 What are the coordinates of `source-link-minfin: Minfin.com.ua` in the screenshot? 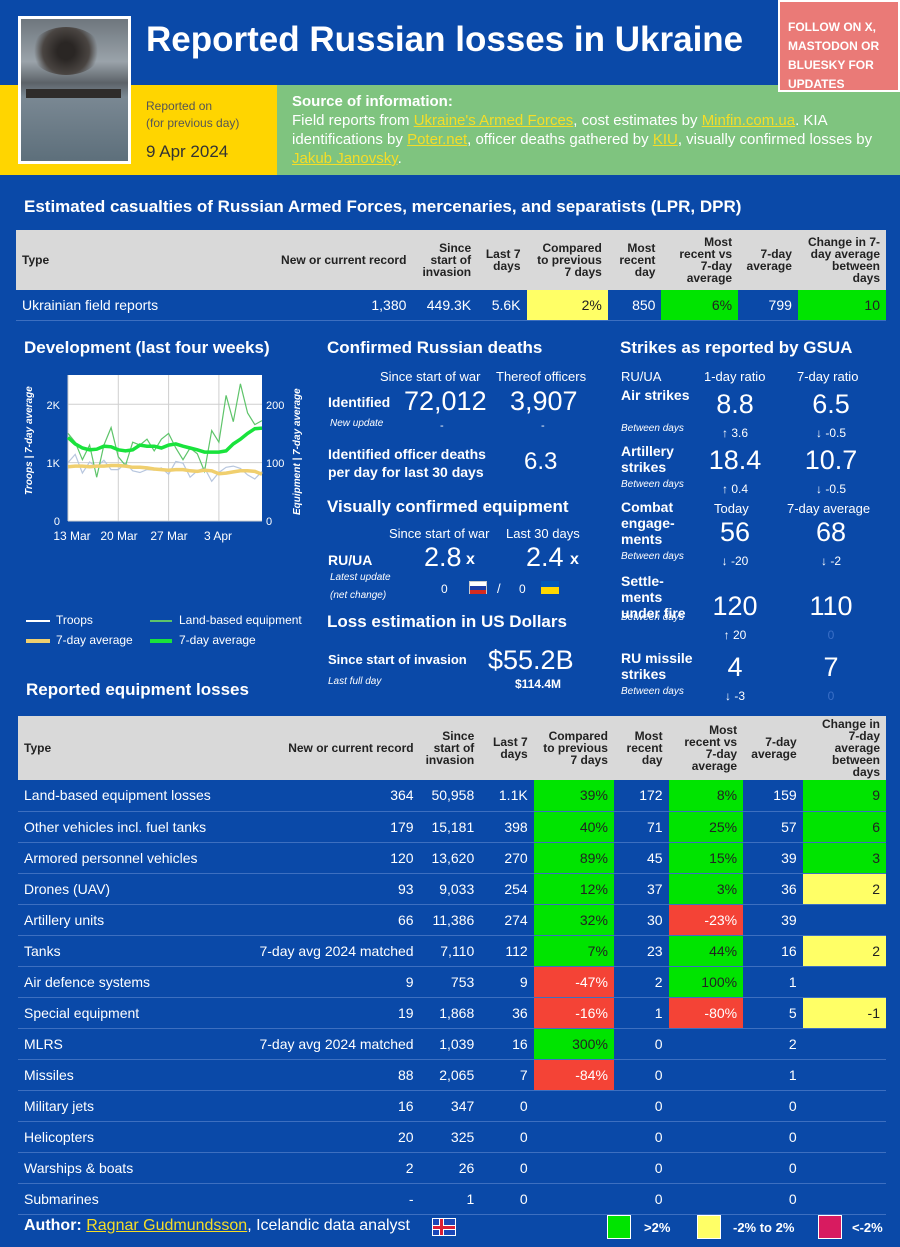 It's located at (748, 120).